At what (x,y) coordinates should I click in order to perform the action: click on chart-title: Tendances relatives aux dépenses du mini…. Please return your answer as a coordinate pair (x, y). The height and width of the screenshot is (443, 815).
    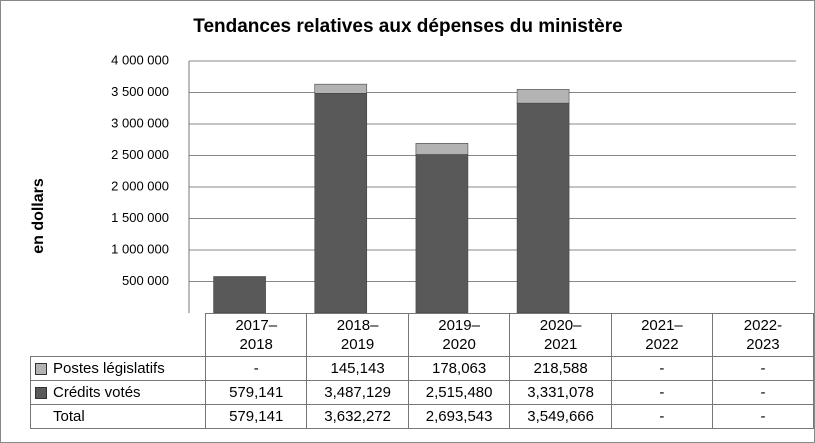
    Looking at the image, I should click on (407, 26).